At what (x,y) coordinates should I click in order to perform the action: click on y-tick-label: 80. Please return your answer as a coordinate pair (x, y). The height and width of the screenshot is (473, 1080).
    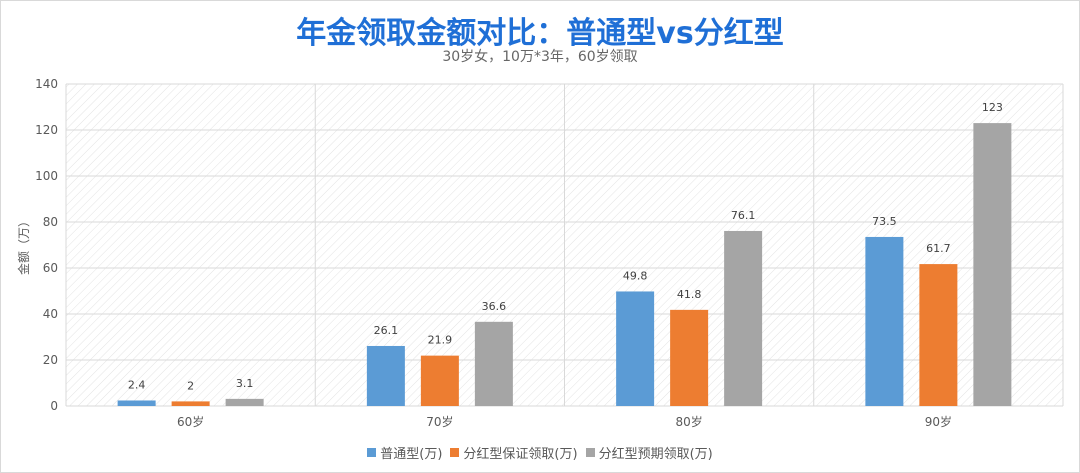
    Looking at the image, I should click on (50, 222).